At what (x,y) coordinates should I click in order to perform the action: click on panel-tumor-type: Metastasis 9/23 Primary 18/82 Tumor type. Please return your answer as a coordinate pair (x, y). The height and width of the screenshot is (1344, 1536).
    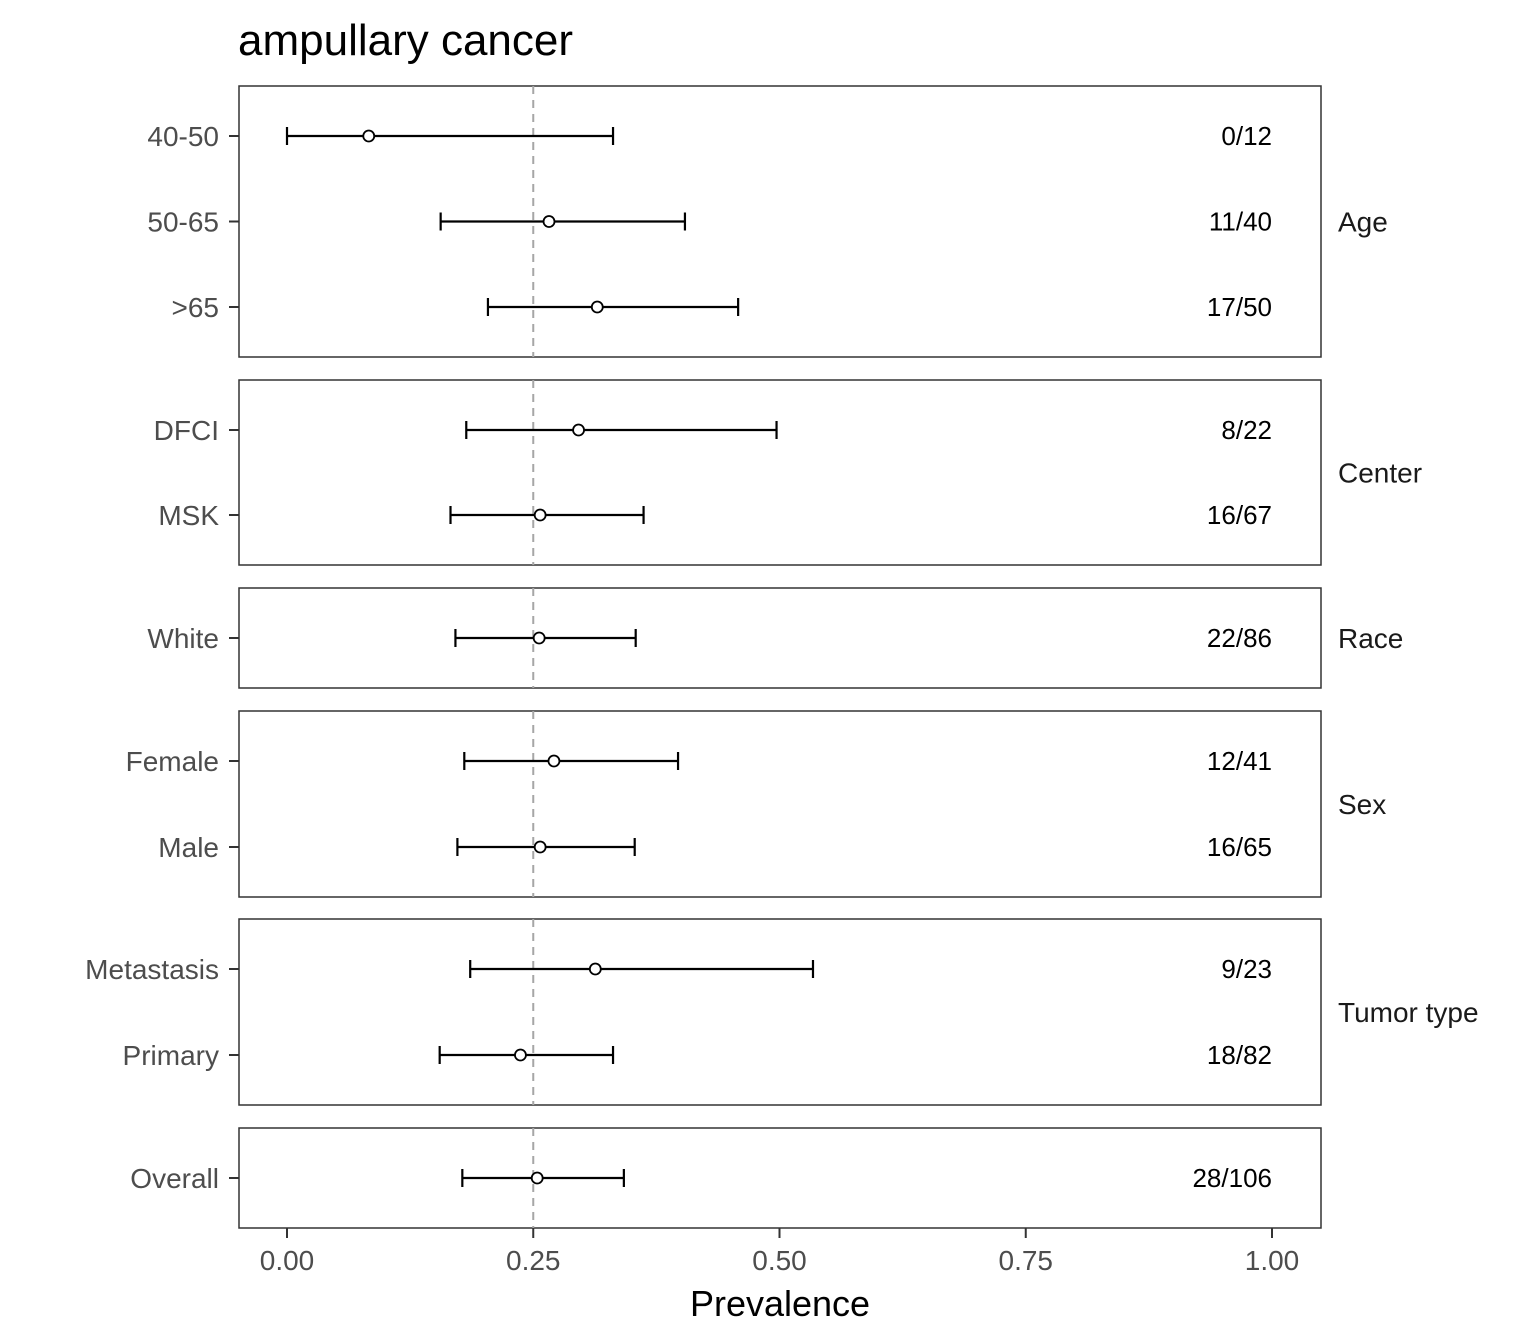
    Looking at the image, I should click on (782, 1012).